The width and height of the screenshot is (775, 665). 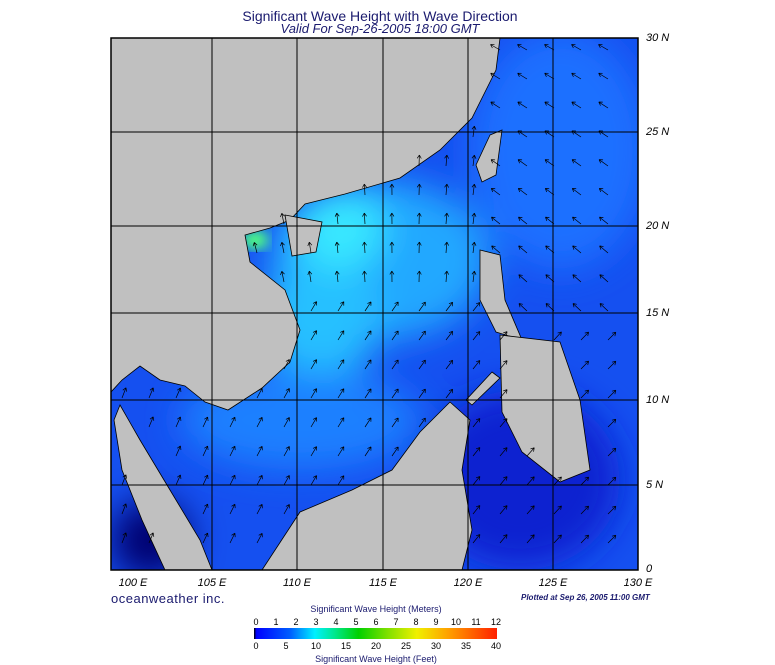 What do you see at coordinates (163, 487) in the screenshot?
I see `land-malay-peninsula` at bounding box center [163, 487].